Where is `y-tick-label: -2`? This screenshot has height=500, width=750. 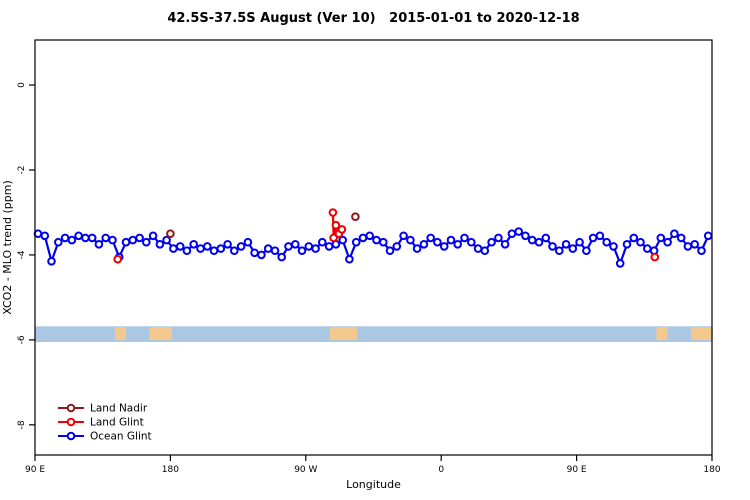
y-tick-label: -2 is located at coordinates (22, 169).